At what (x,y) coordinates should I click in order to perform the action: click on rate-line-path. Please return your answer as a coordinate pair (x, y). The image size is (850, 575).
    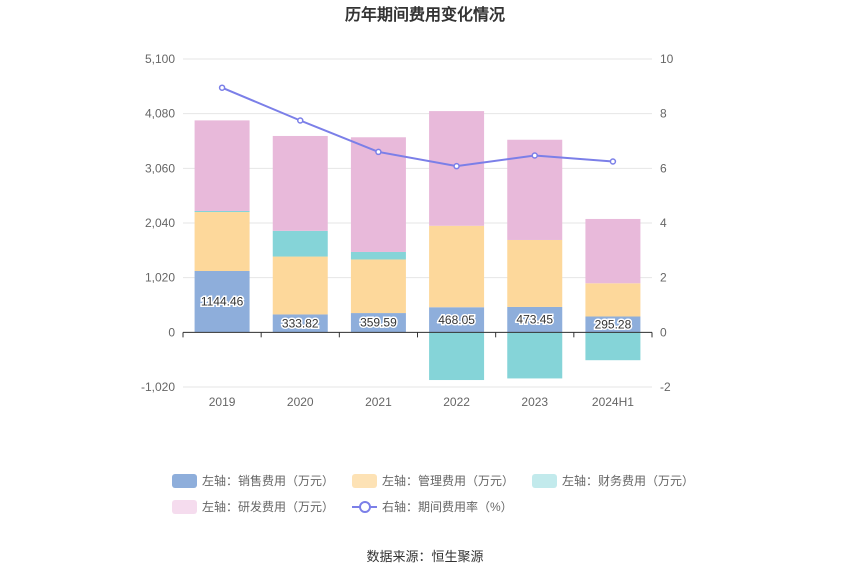
    Looking at the image, I should click on (417, 127).